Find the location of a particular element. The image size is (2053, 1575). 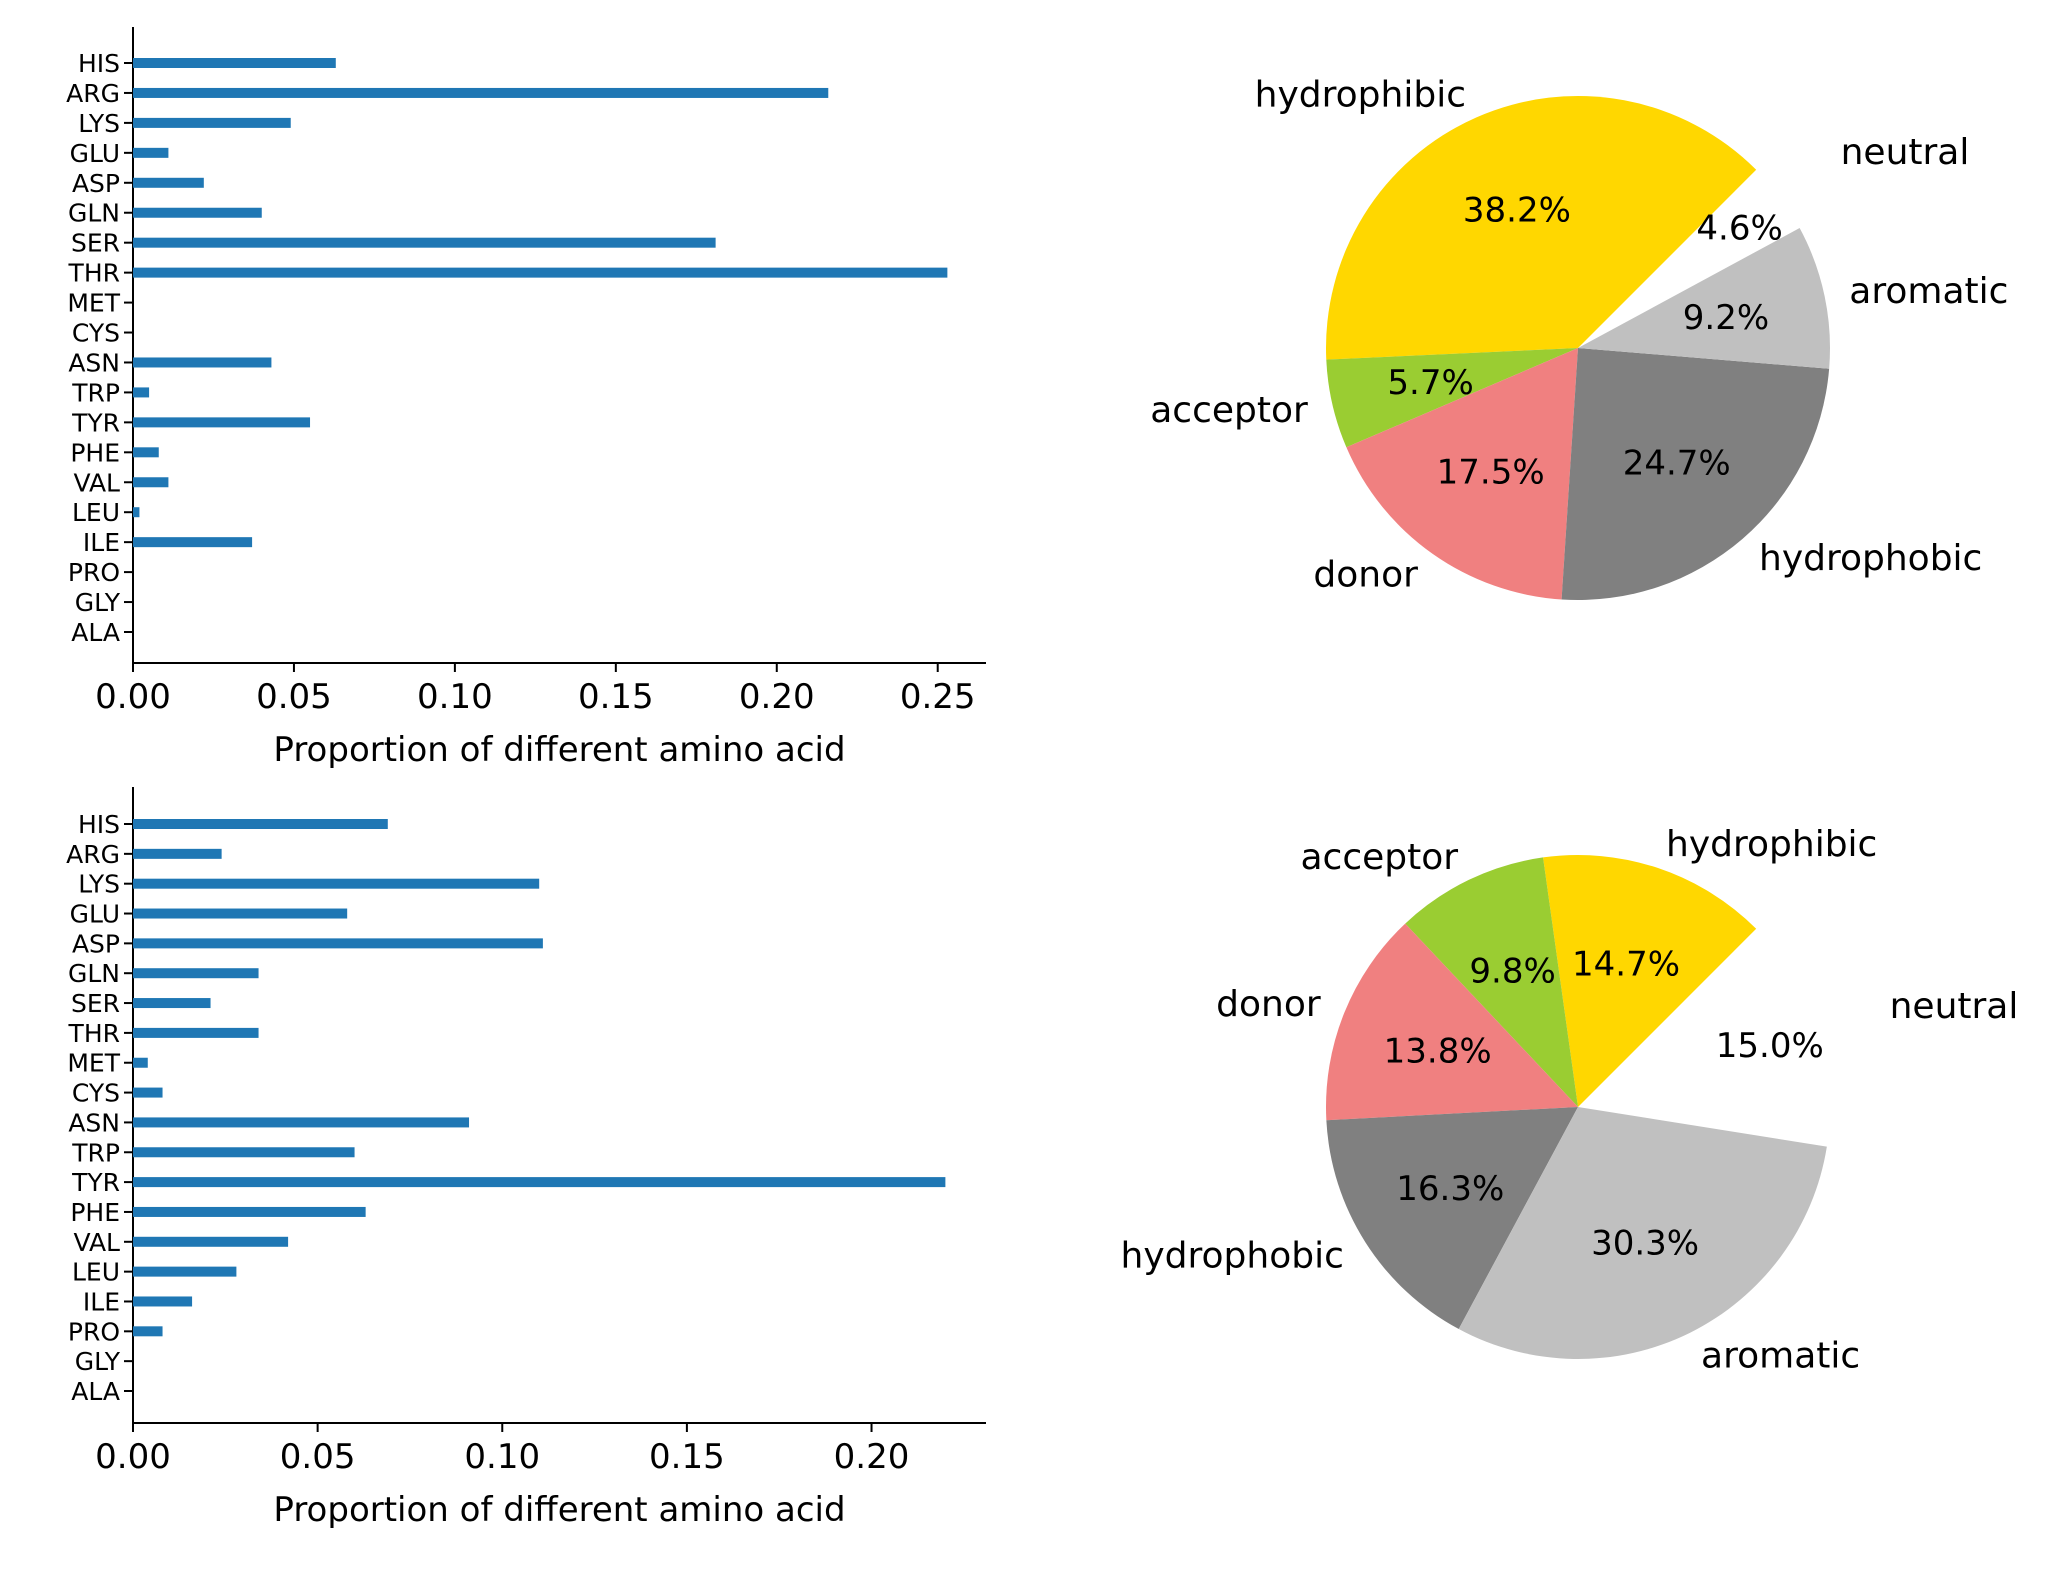

pie-pct-label: 38.2% is located at coordinates (1517, 211).